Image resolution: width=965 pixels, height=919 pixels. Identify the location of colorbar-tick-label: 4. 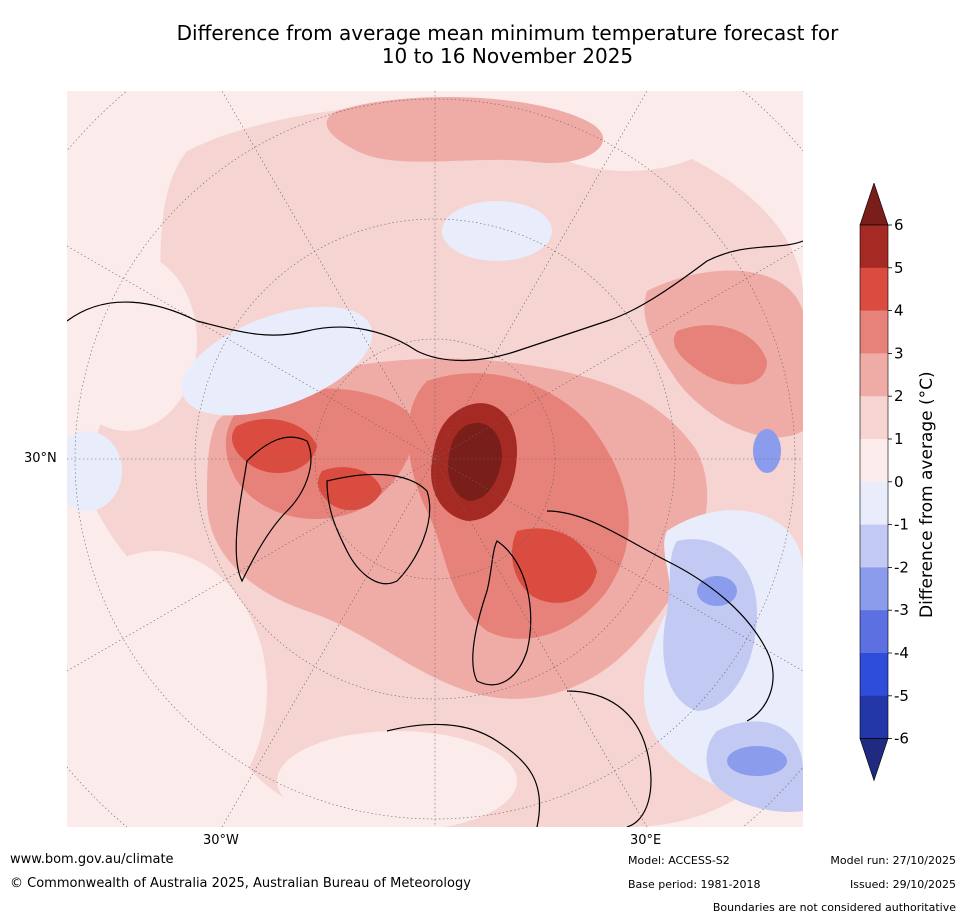
(899, 311).